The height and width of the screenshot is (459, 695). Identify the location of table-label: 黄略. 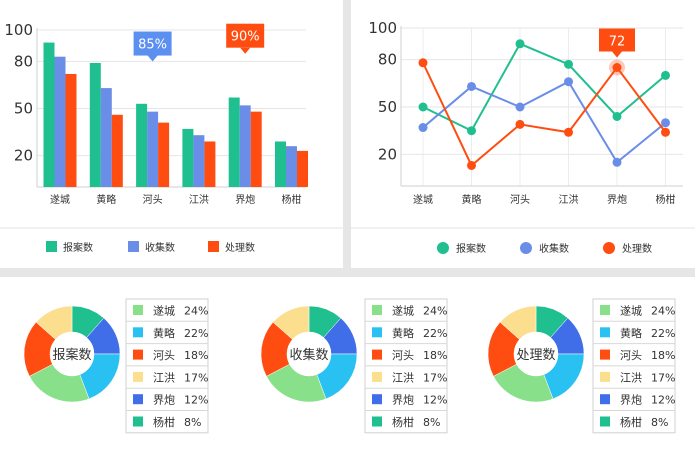
(164, 333).